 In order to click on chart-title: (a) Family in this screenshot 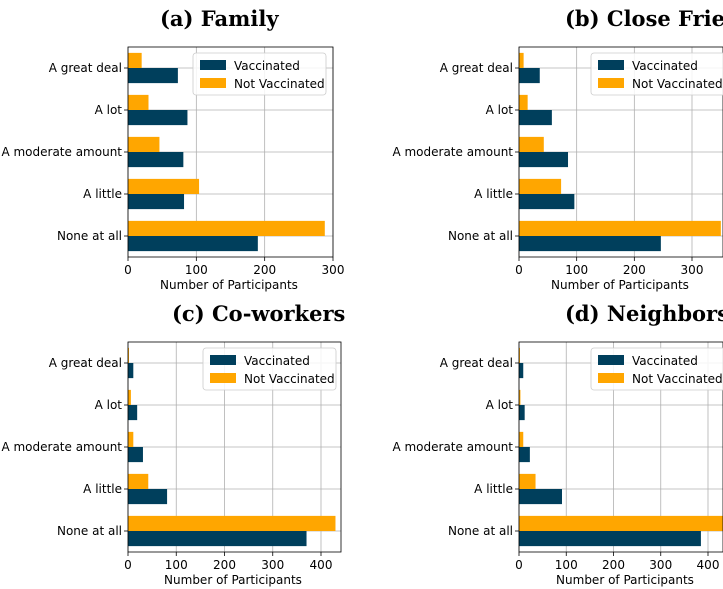, I will do `click(219, 18)`.